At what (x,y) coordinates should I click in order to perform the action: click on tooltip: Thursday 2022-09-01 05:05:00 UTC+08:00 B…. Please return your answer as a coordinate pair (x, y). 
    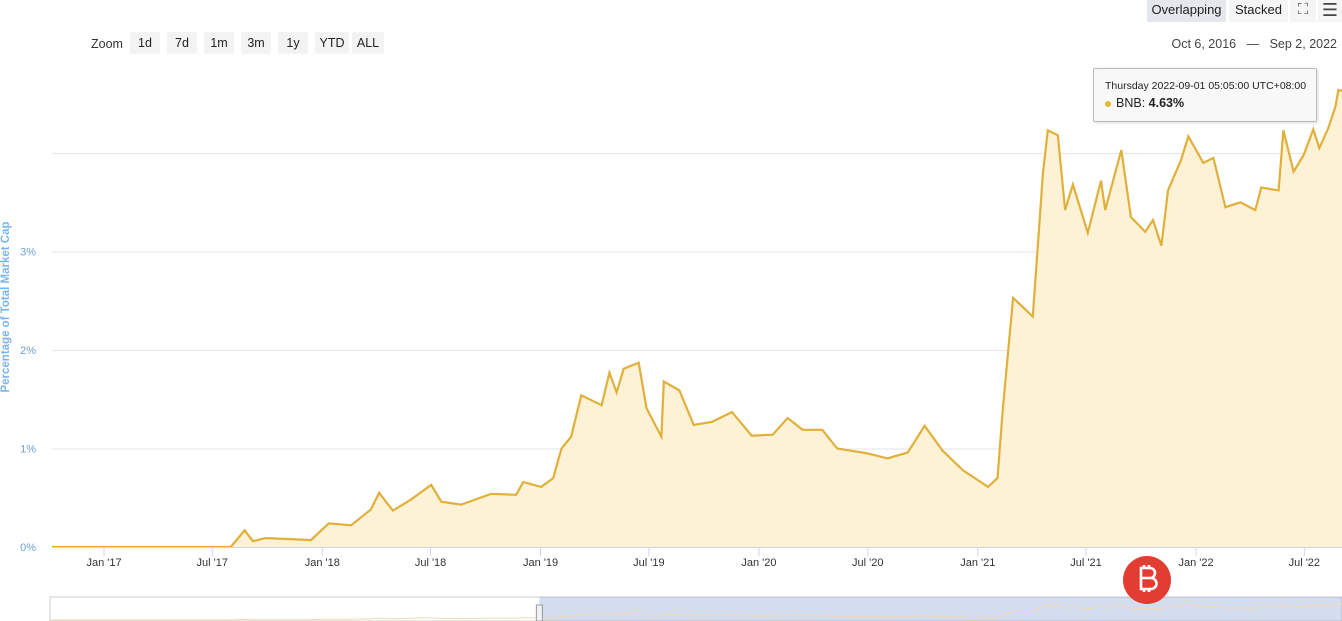
    Looking at the image, I should click on (1205, 95).